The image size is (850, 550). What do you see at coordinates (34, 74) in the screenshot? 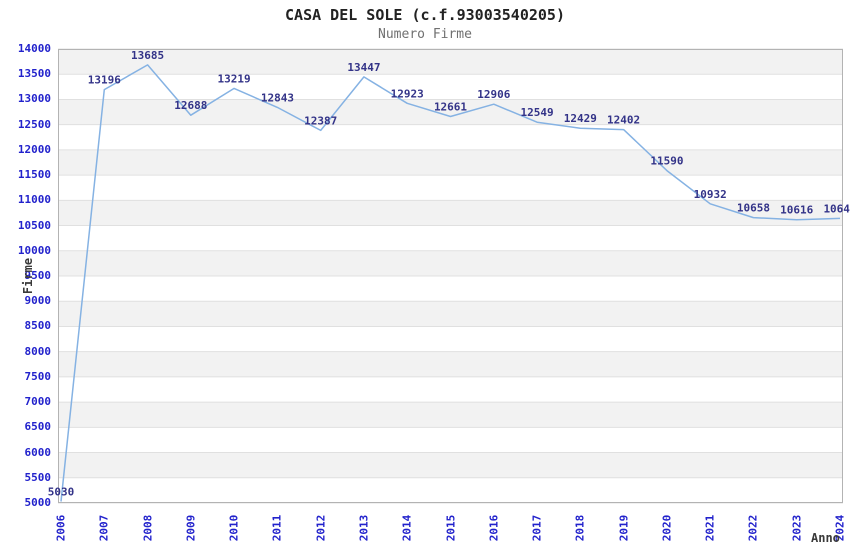
I see `y-tick-label: 13500` at bounding box center [34, 74].